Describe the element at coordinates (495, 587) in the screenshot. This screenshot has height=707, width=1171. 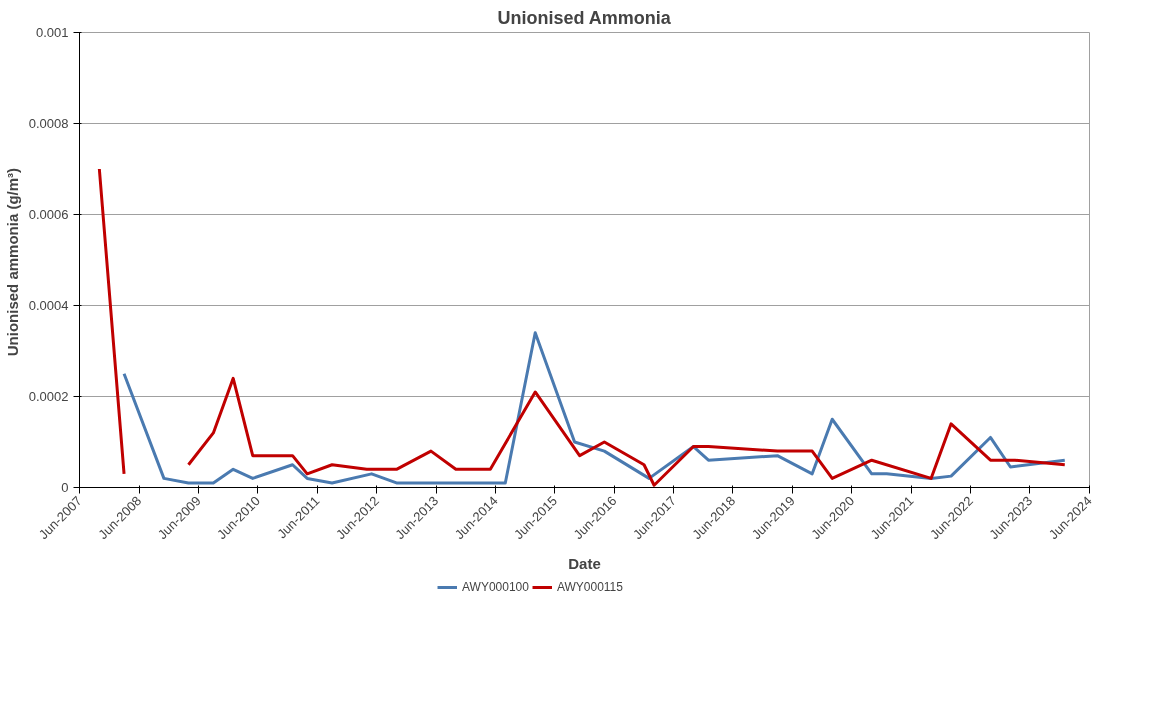
I see `legend-label: AWY000100` at that location.